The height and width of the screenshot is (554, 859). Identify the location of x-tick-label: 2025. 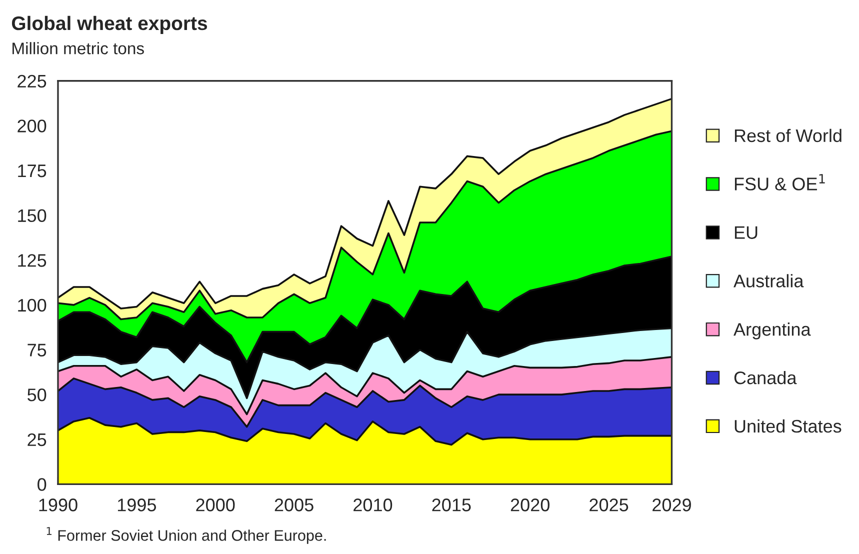
(609, 505).